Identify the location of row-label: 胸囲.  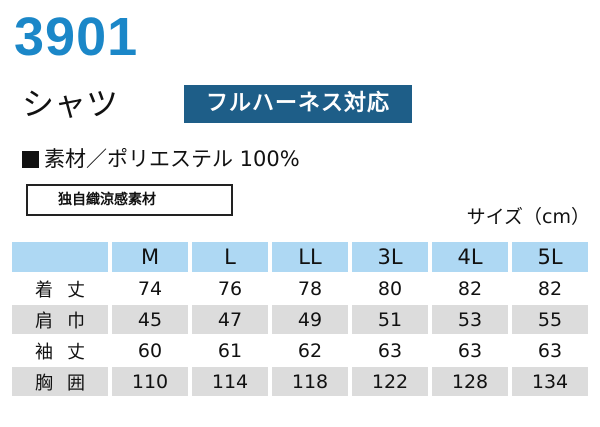
(60, 381).